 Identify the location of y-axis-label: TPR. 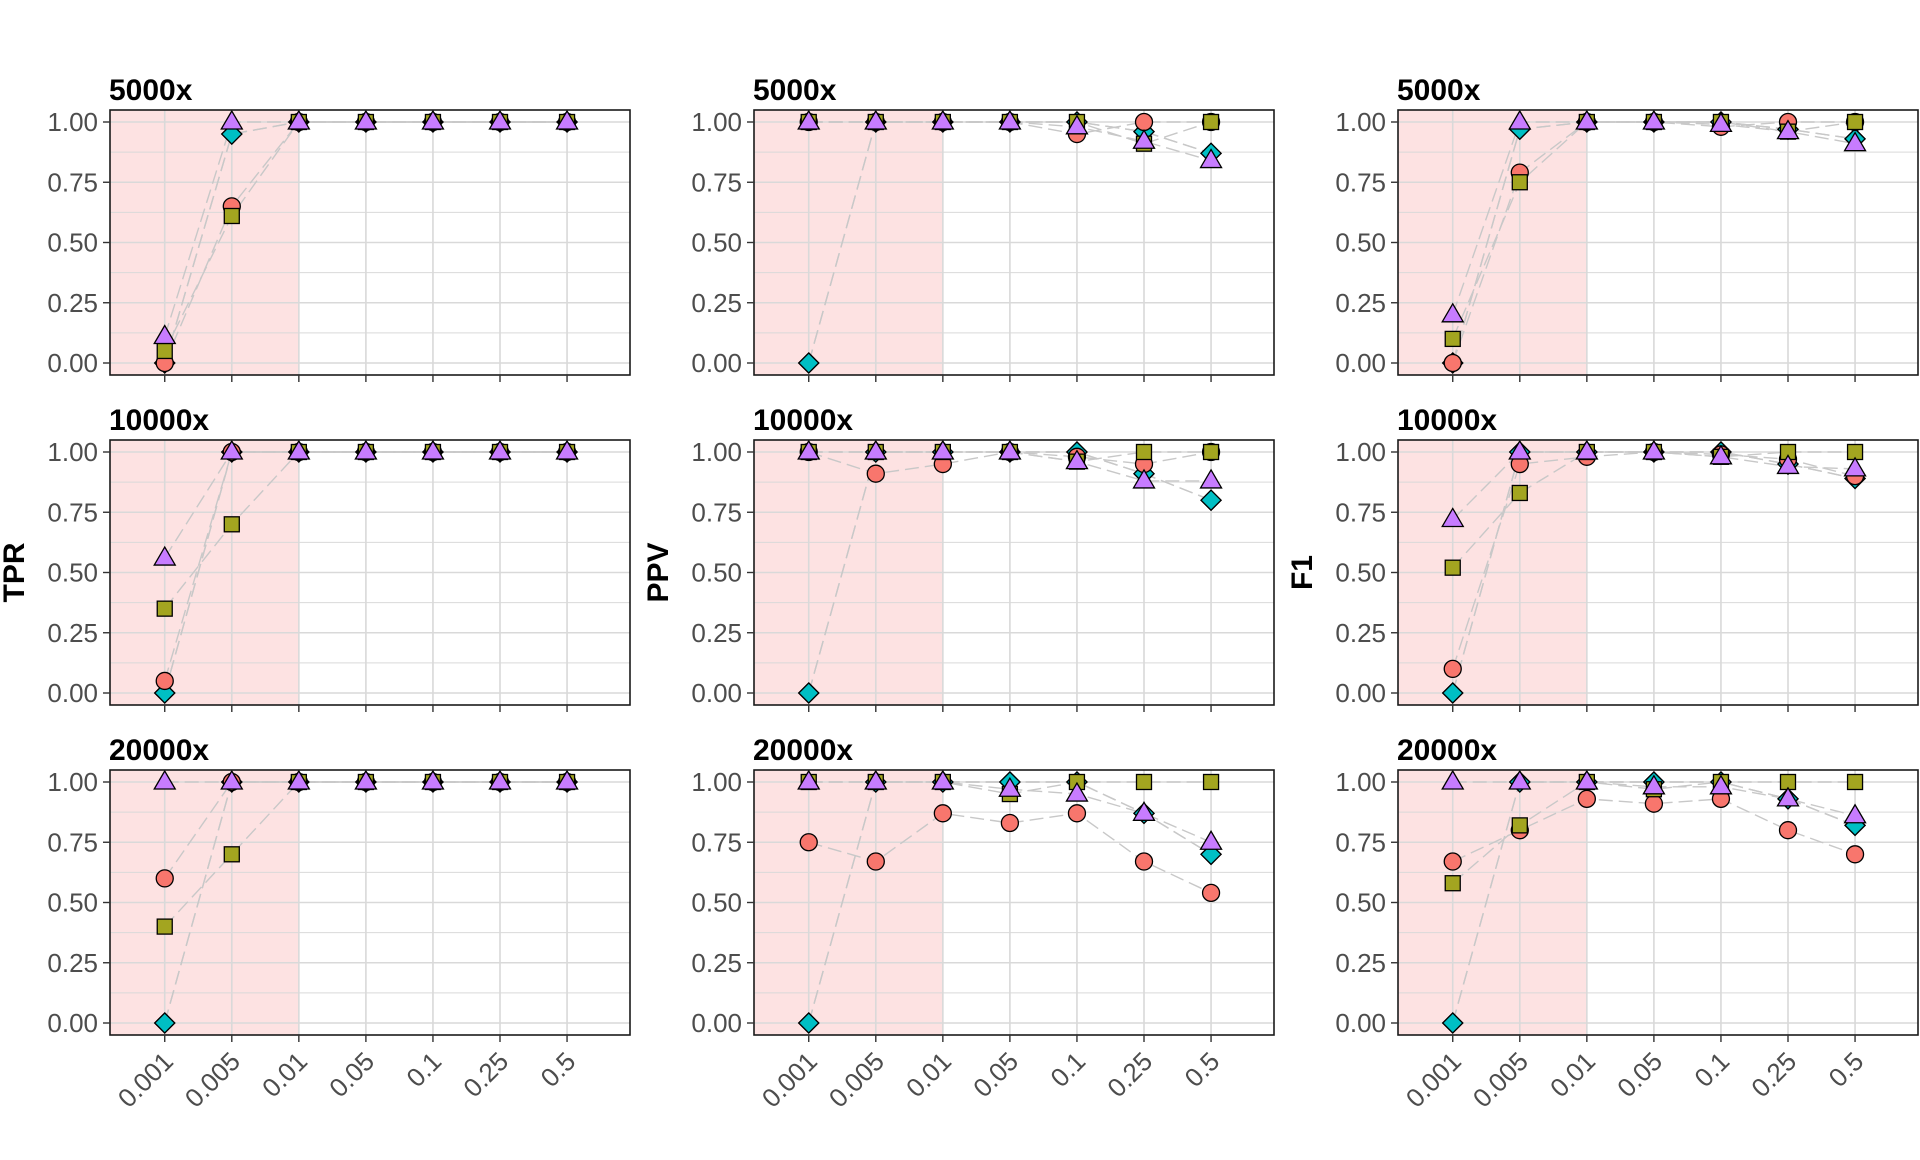
(15, 572).